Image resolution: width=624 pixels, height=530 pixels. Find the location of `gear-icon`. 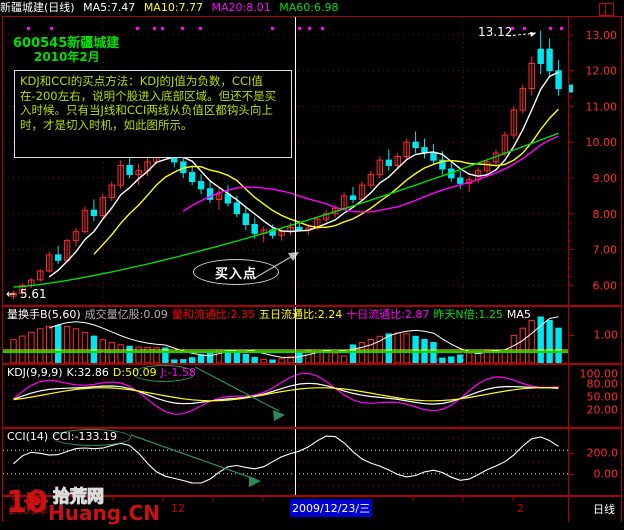

gear-icon is located at coordinates (36, 501).